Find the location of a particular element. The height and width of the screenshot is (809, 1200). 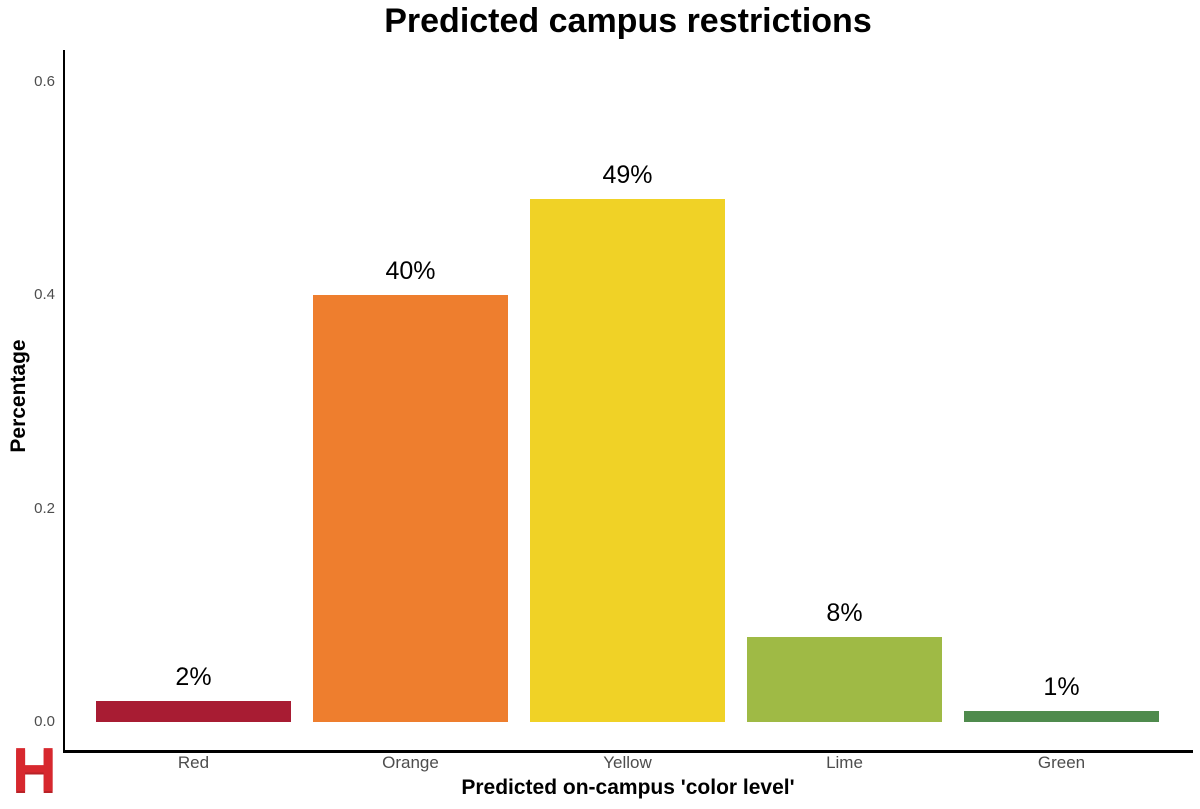

x-axis-line is located at coordinates (628, 751).